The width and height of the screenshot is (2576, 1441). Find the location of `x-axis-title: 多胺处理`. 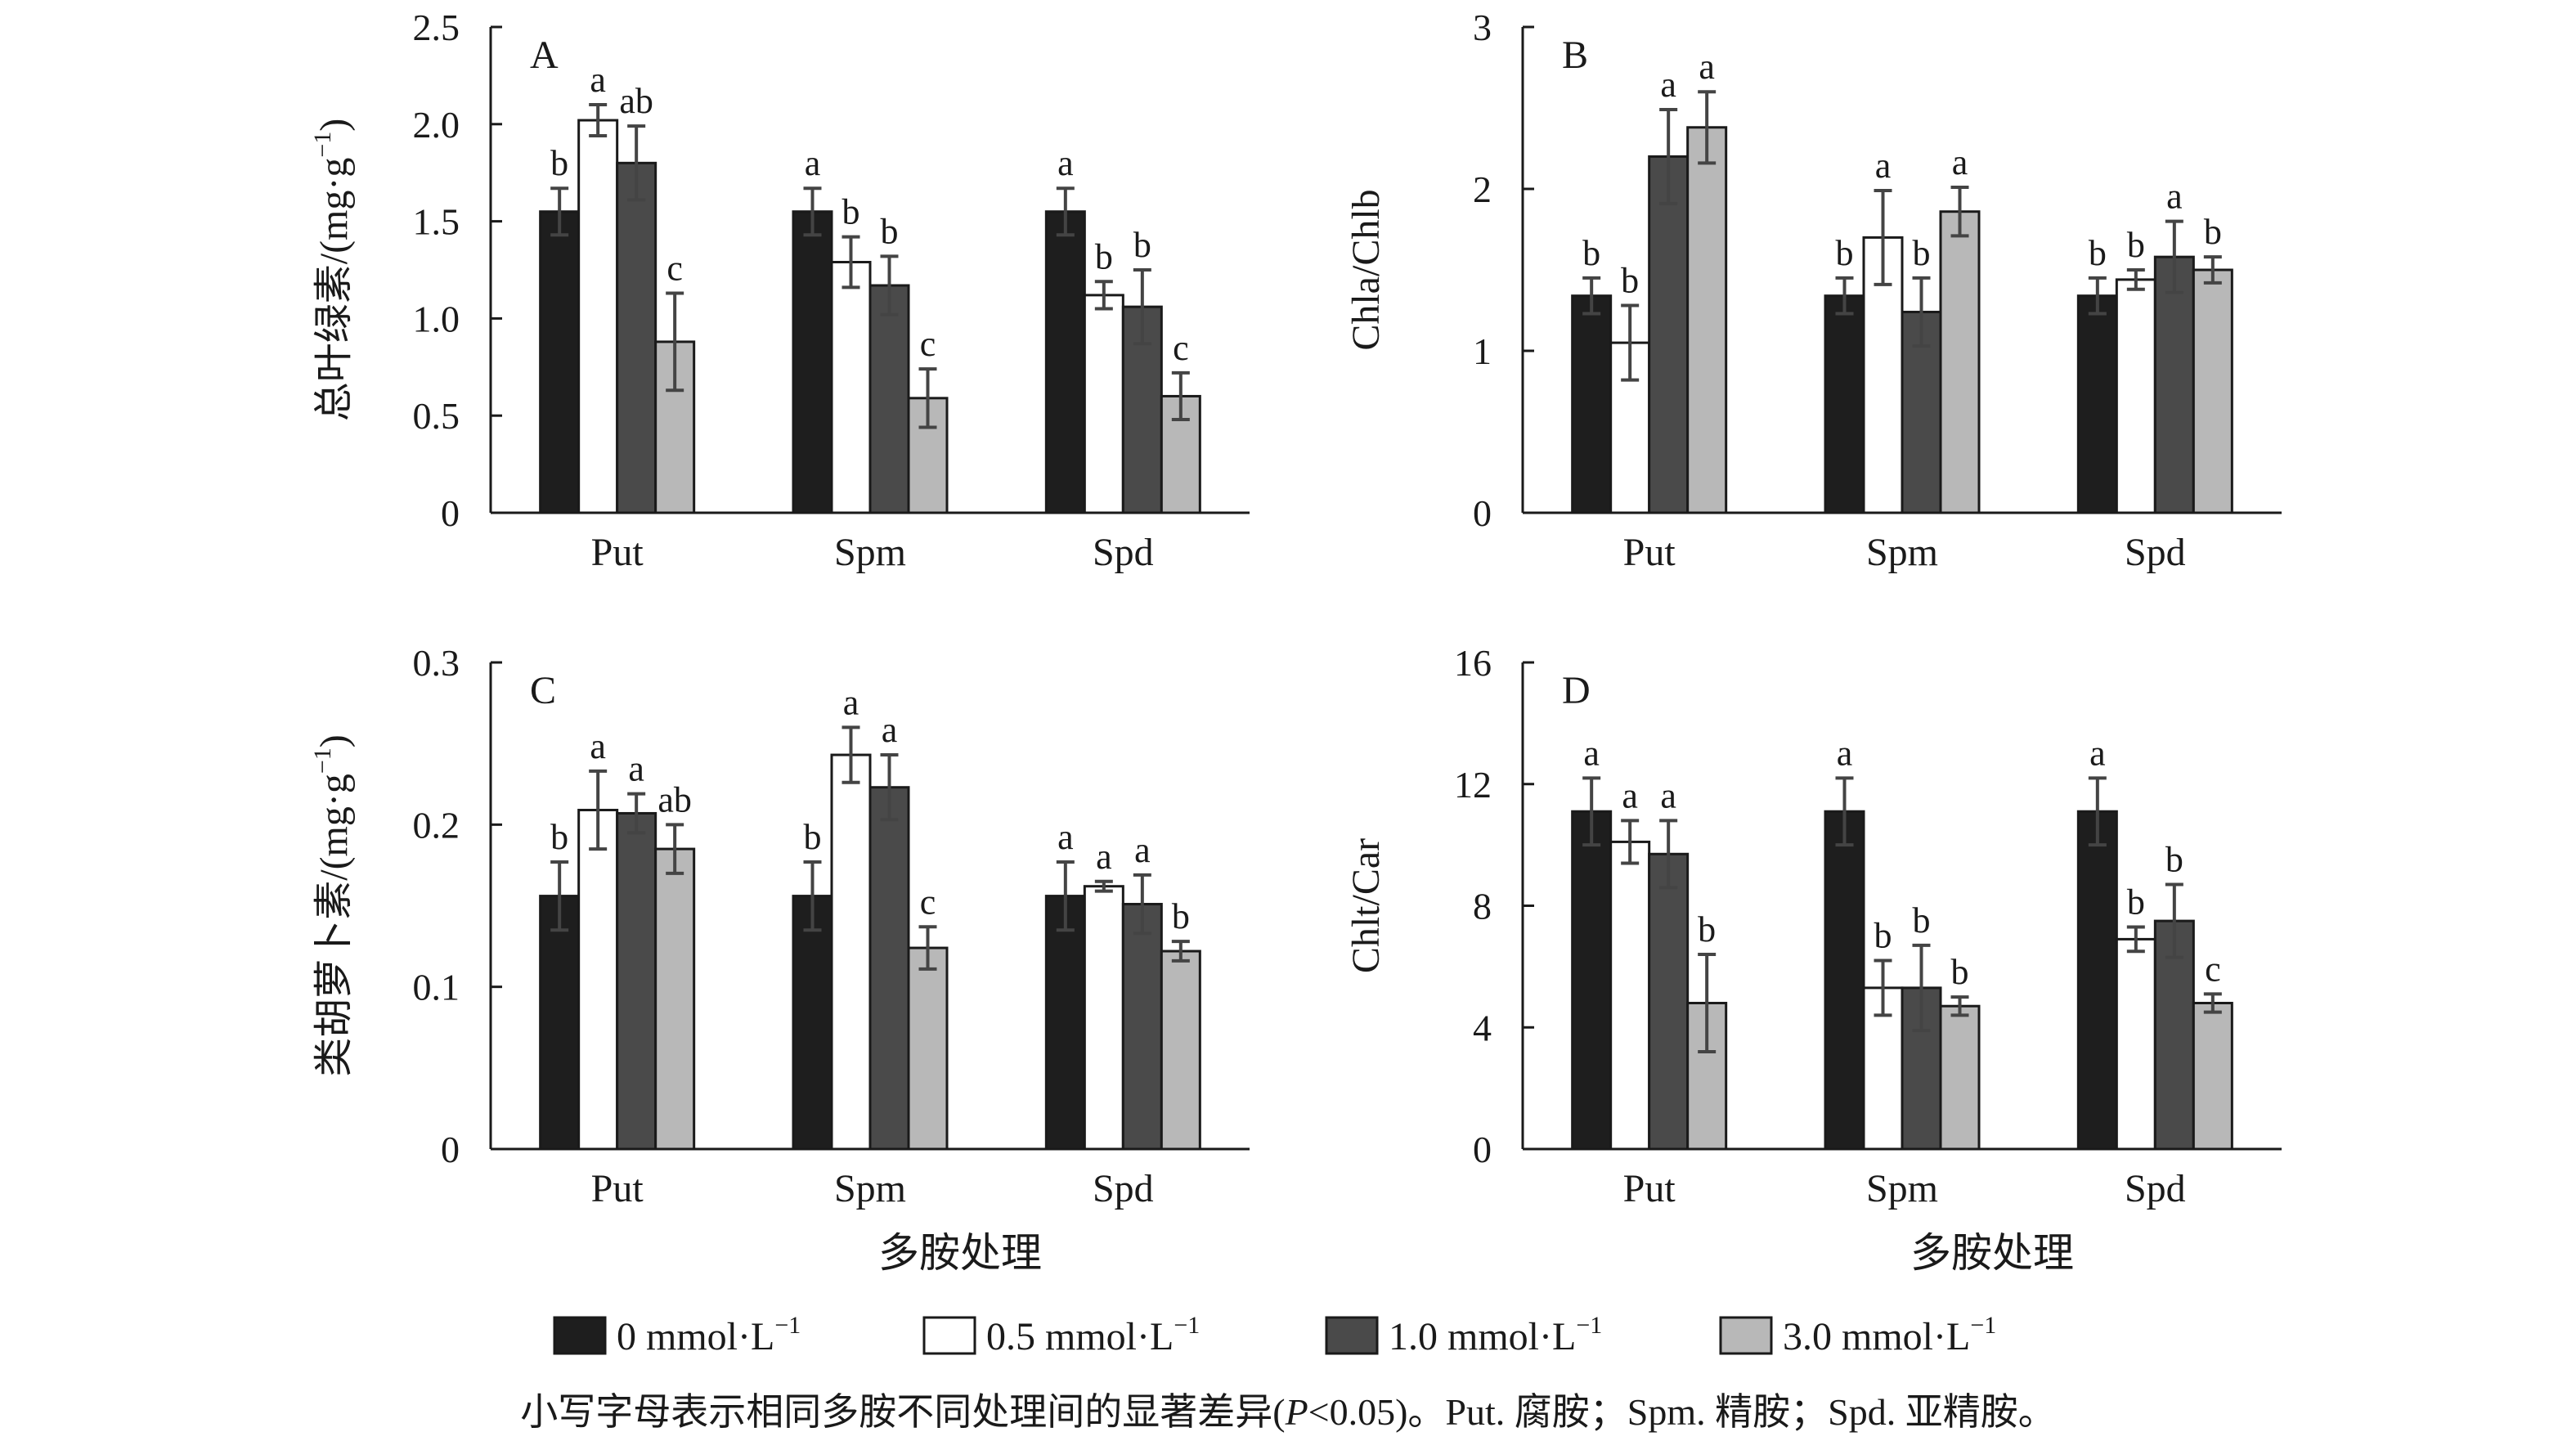

x-axis-title: 多胺处理 is located at coordinates (1992, 1253).